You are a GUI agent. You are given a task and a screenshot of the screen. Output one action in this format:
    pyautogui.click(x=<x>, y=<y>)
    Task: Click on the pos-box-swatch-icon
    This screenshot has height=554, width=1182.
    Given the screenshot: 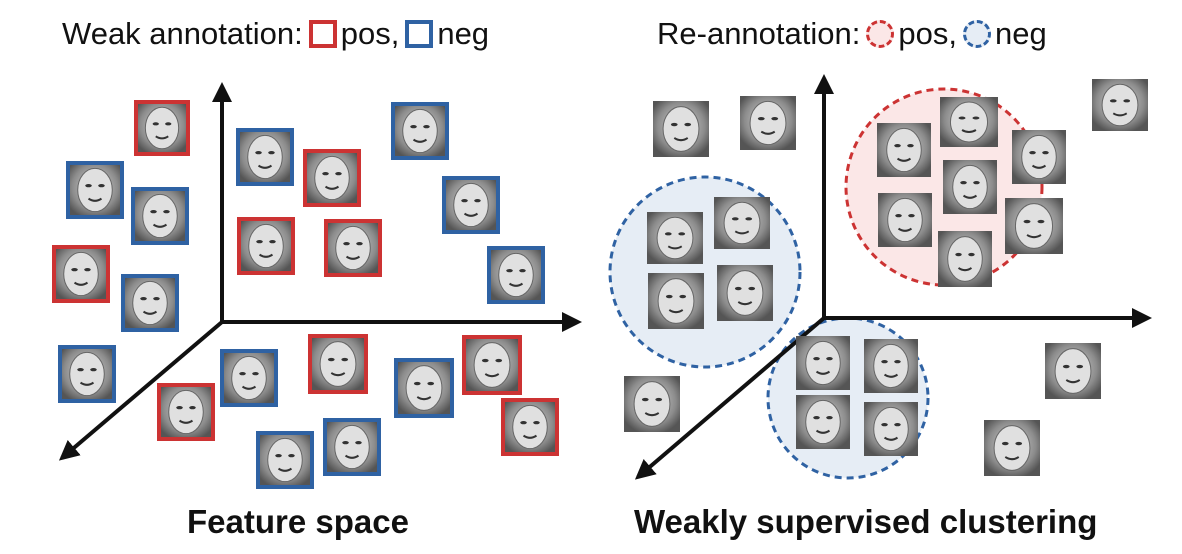 What is the action you would take?
    pyautogui.click(x=322, y=34)
    